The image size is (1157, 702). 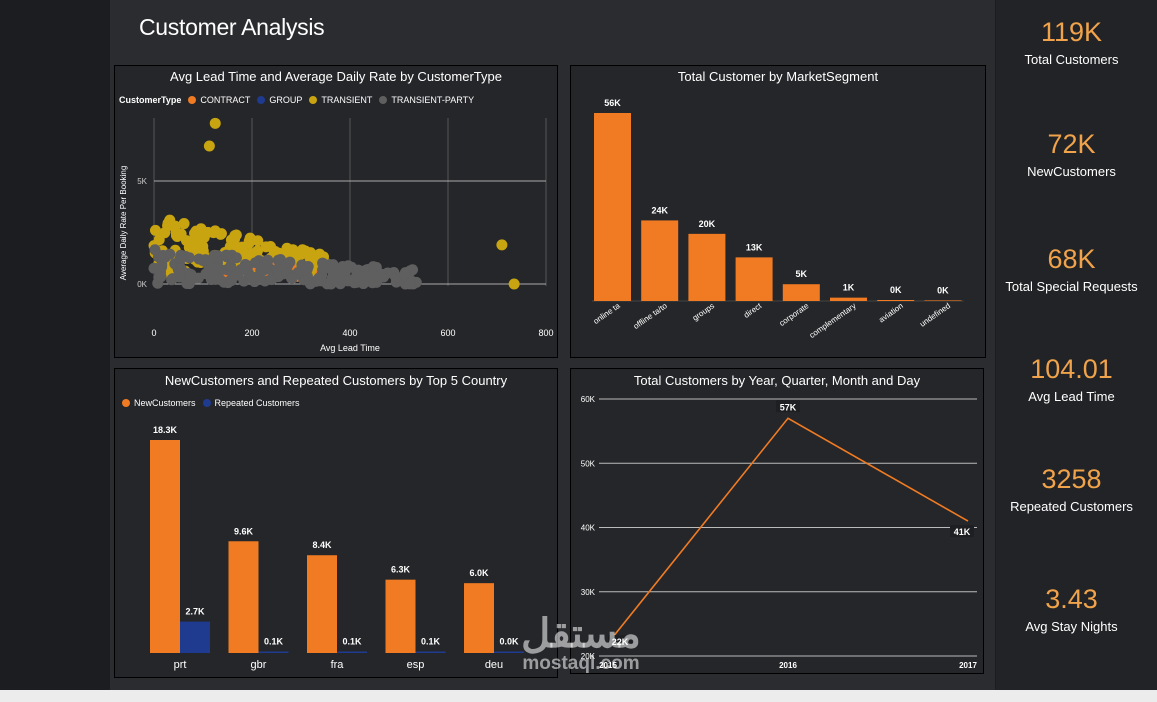 I want to click on watermark: مستقل mostaql.com, so click(x=581, y=644).